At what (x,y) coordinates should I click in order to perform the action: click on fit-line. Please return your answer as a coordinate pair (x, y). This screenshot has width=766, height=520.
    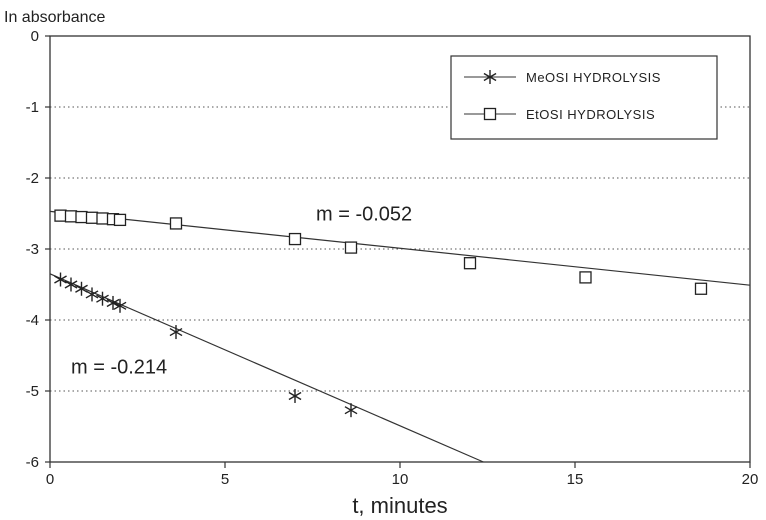
    Looking at the image, I should click on (400, 248).